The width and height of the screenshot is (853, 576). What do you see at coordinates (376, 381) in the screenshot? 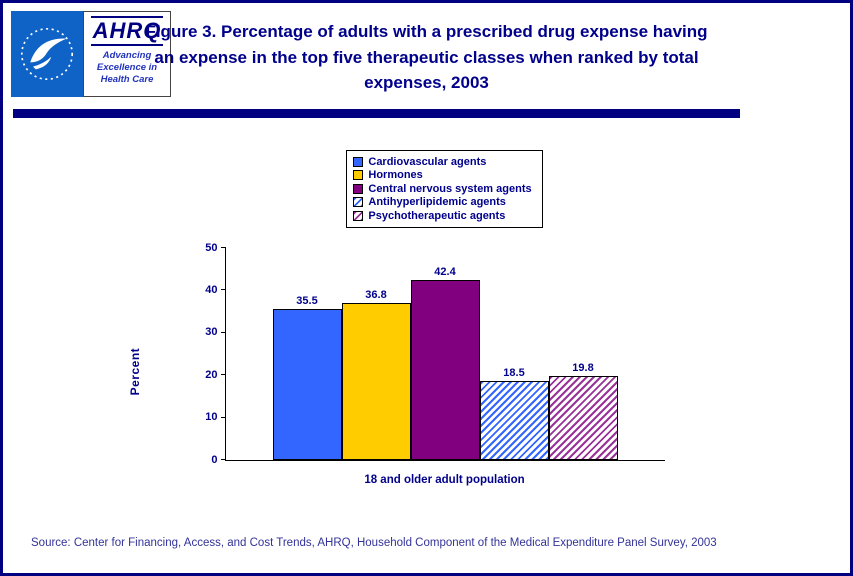
I see `bar-hormones` at bounding box center [376, 381].